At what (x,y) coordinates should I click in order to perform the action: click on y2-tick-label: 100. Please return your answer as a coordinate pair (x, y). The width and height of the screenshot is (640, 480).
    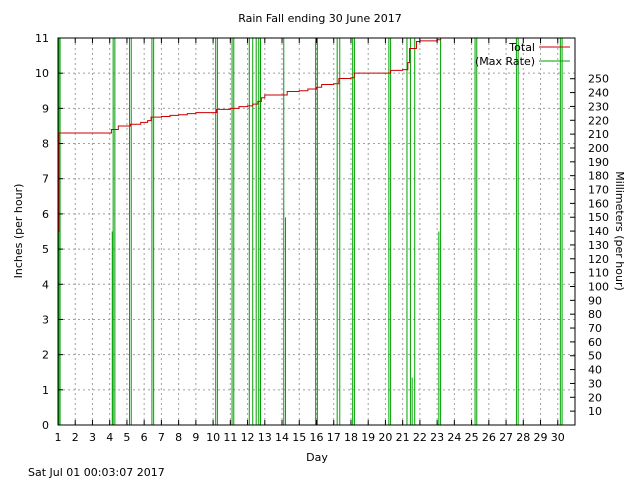
    Looking at the image, I should click on (598, 286).